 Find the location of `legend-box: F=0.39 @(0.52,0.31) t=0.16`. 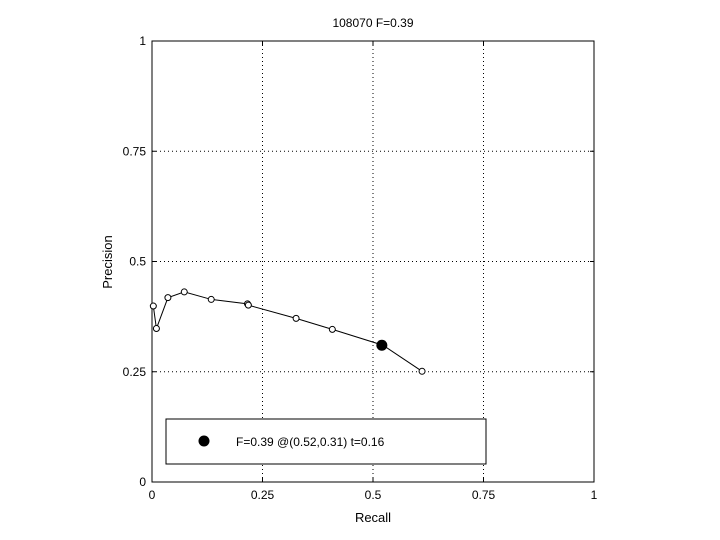

legend-box: F=0.39 @(0.52,0.31) t=0.16 is located at coordinates (326, 441).